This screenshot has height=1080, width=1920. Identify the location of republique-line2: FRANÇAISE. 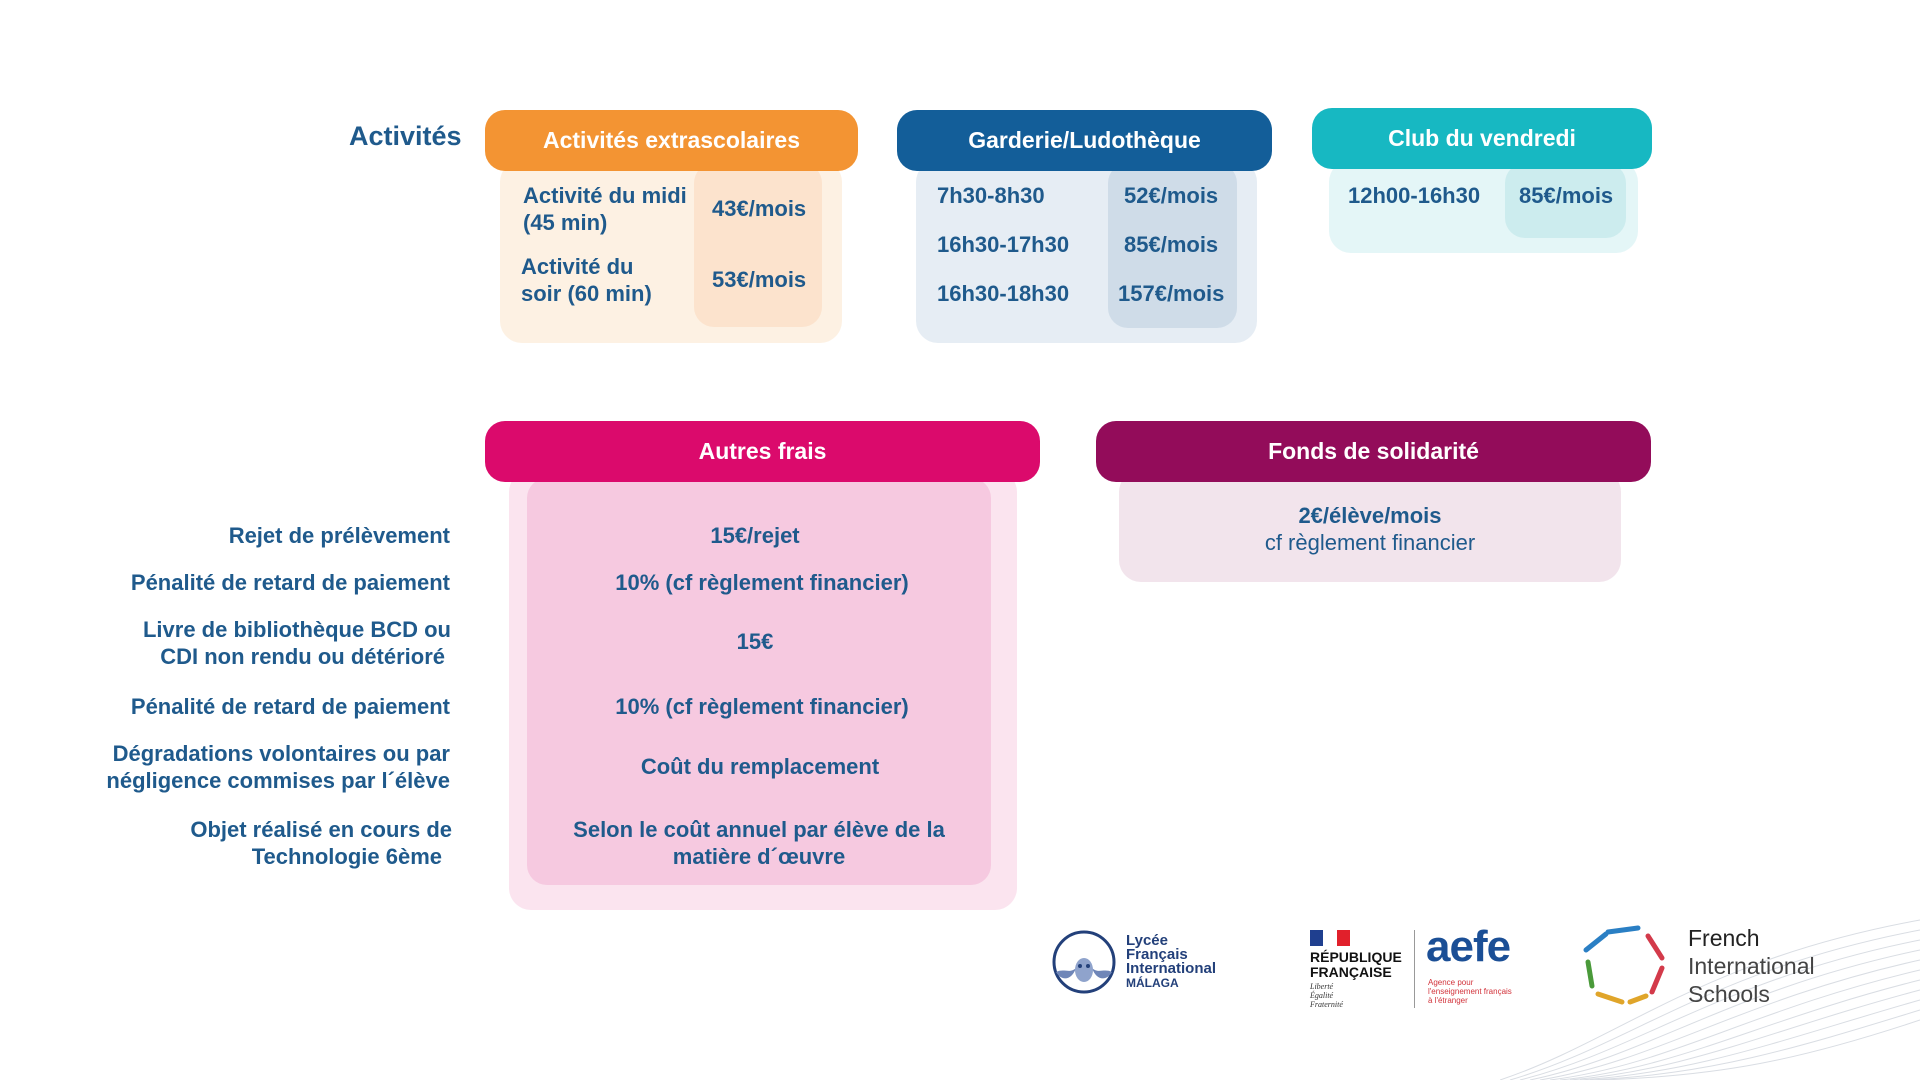
(1351, 972).